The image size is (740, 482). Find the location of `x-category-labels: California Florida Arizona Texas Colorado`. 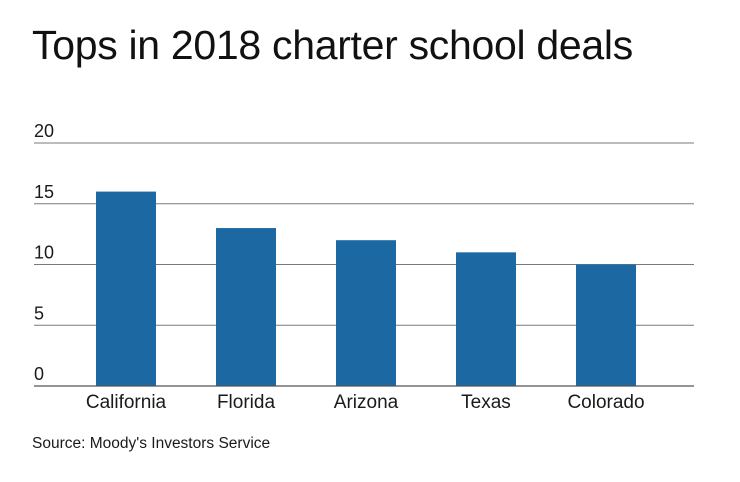

x-category-labels: California Florida Arizona Texas Colorado is located at coordinates (365, 402).